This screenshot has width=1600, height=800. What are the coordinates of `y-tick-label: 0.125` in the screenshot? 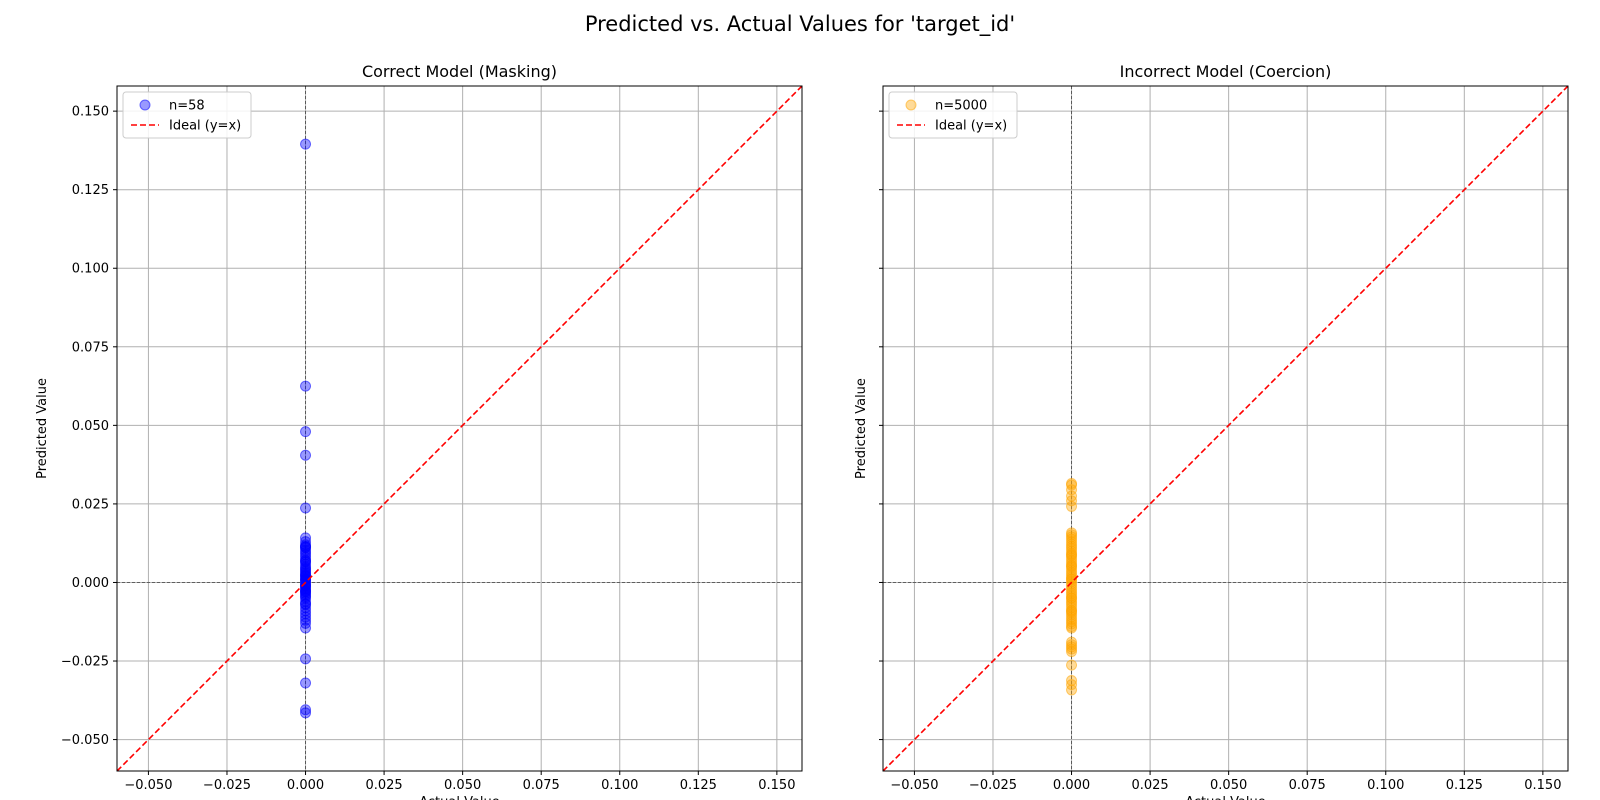 It's located at (90, 190).